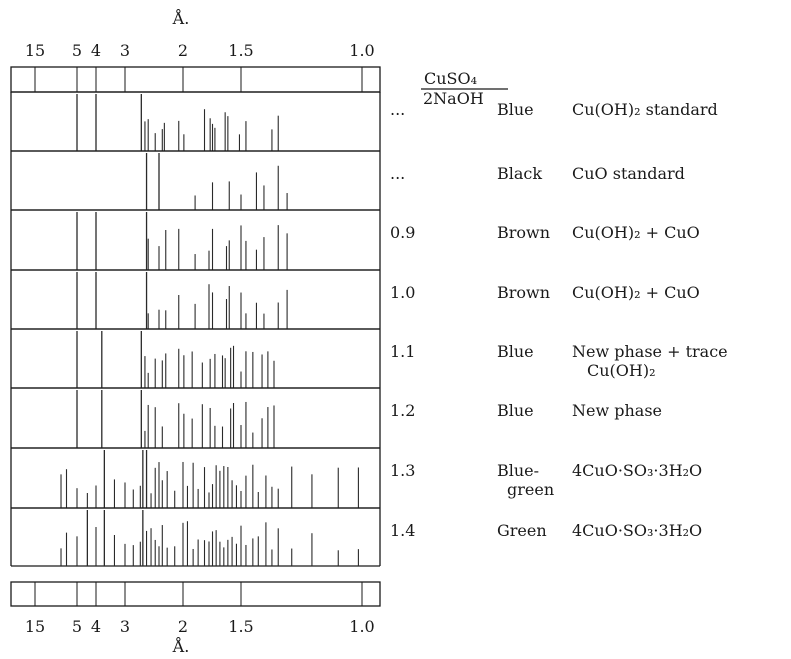 Image resolution: width=791 pixels, height=659 pixels. I want to click on top-tick-label: 4, so click(96, 50).